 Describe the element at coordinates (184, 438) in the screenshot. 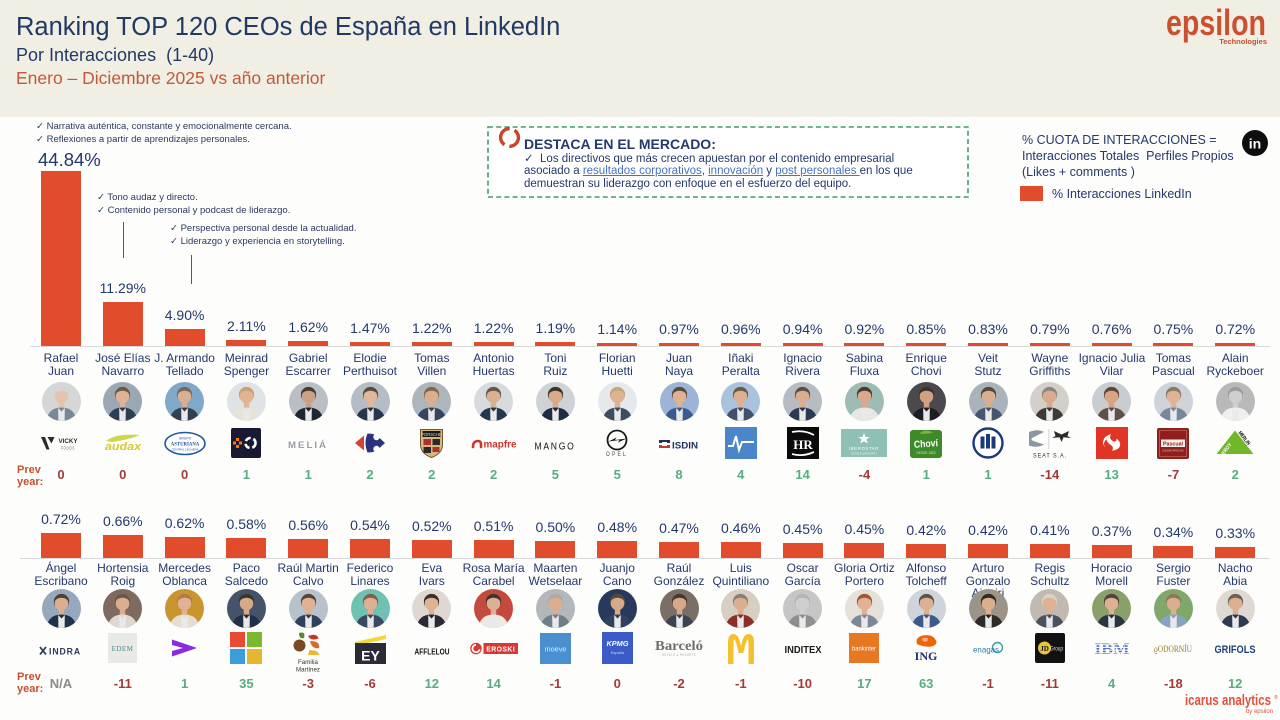

I see `svg-text: GRUPO` at that location.